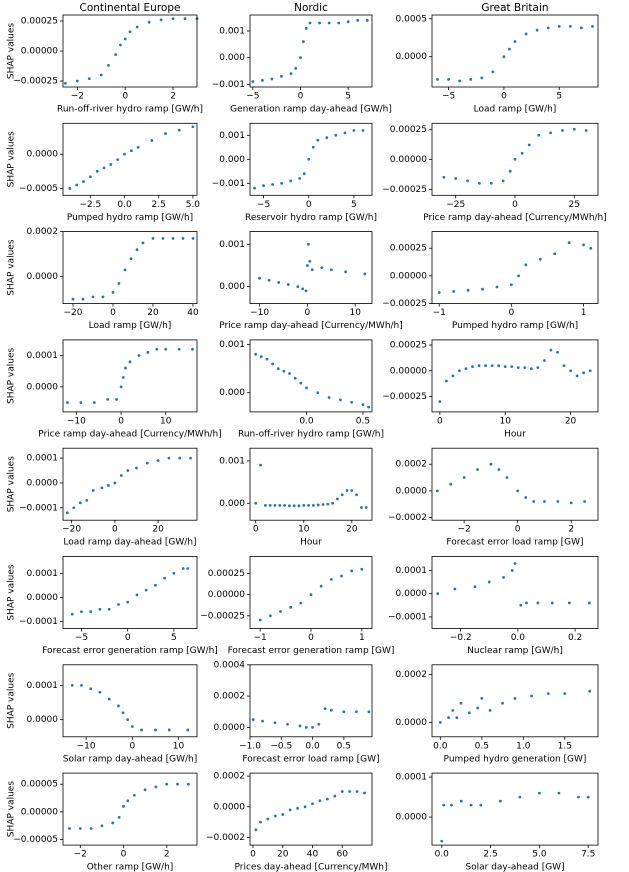  What do you see at coordinates (515, 110) in the screenshot?
I see `x-axis-label: Load ramp [GW/h]` at bounding box center [515, 110].